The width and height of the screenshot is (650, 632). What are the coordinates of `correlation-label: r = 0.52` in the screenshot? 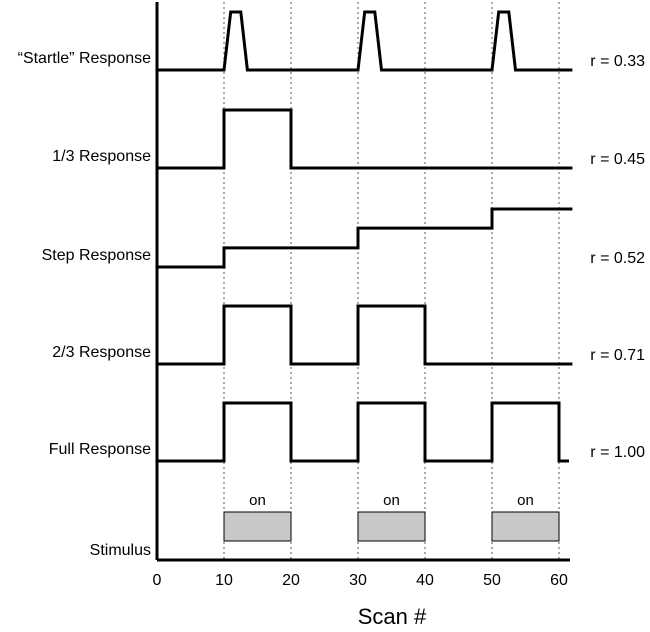 It's located at (617, 258).